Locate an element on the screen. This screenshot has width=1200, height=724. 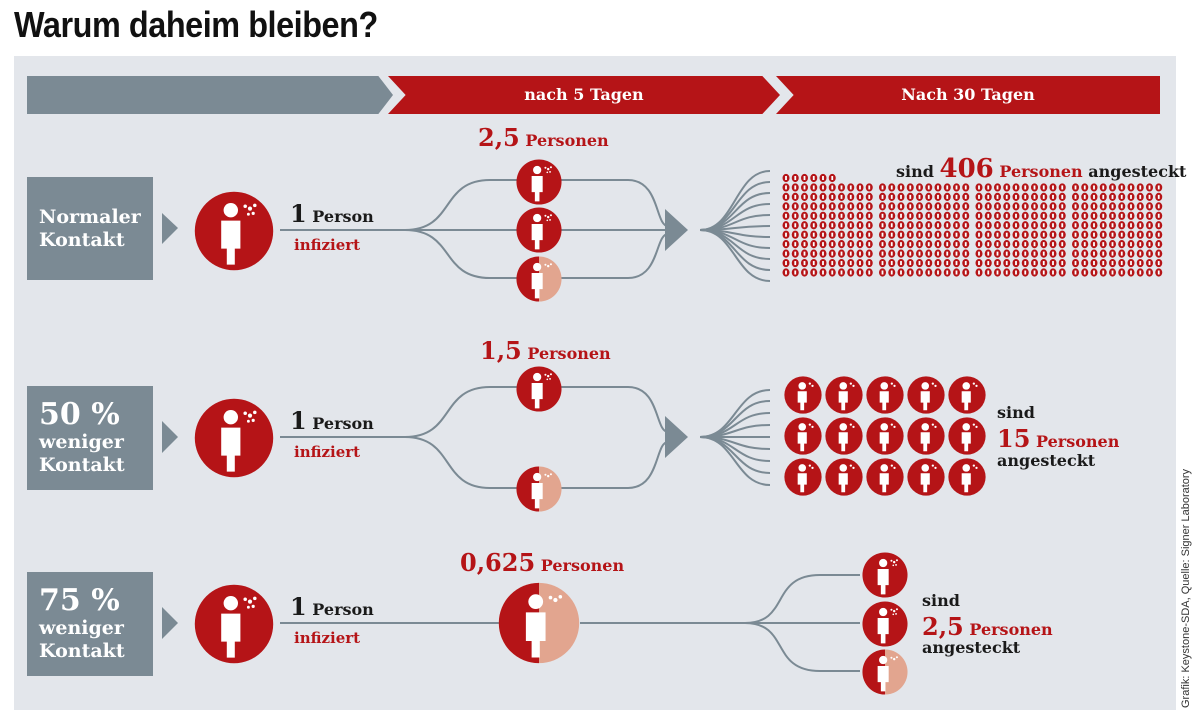
count-number: 1 is located at coordinates (298, 420).